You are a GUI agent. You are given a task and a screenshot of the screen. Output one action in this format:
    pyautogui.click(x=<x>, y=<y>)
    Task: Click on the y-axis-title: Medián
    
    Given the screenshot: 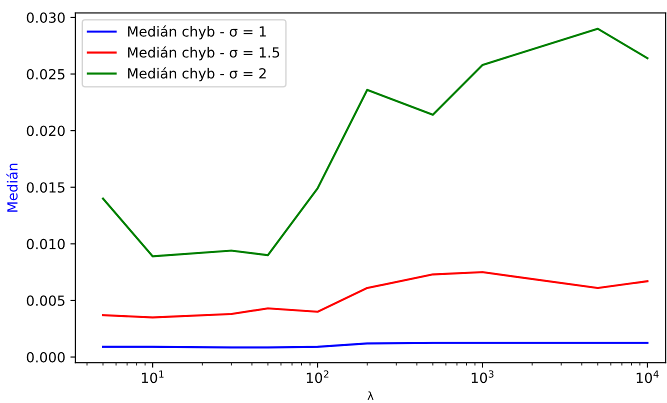 What is the action you would take?
    pyautogui.click(x=12, y=188)
    